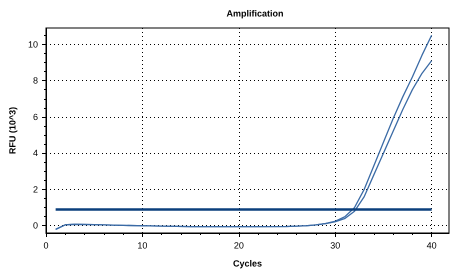 The image size is (464, 276). I want to click on y-tick-label: 0, so click(35, 225).